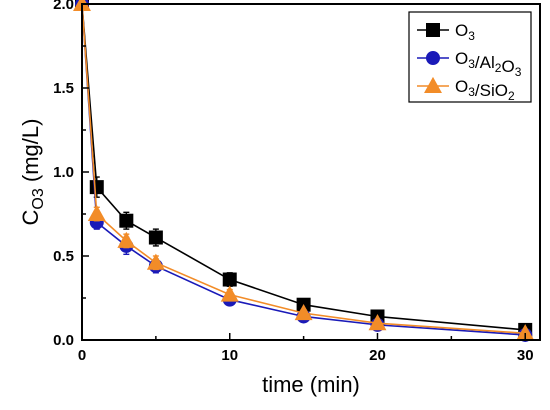 The image size is (550, 410). I want to click on y-axis-title: CO3 (mg/L), so click(32, 172).